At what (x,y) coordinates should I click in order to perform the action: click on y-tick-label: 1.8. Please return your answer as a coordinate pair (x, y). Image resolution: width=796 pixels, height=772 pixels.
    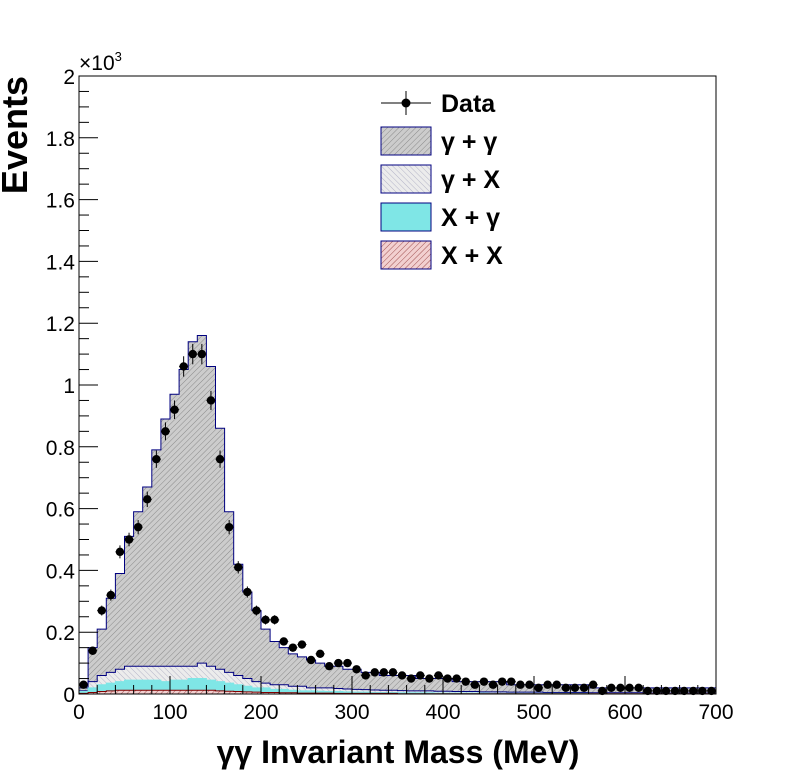
    Looking at the image, I should click on (60, 139).